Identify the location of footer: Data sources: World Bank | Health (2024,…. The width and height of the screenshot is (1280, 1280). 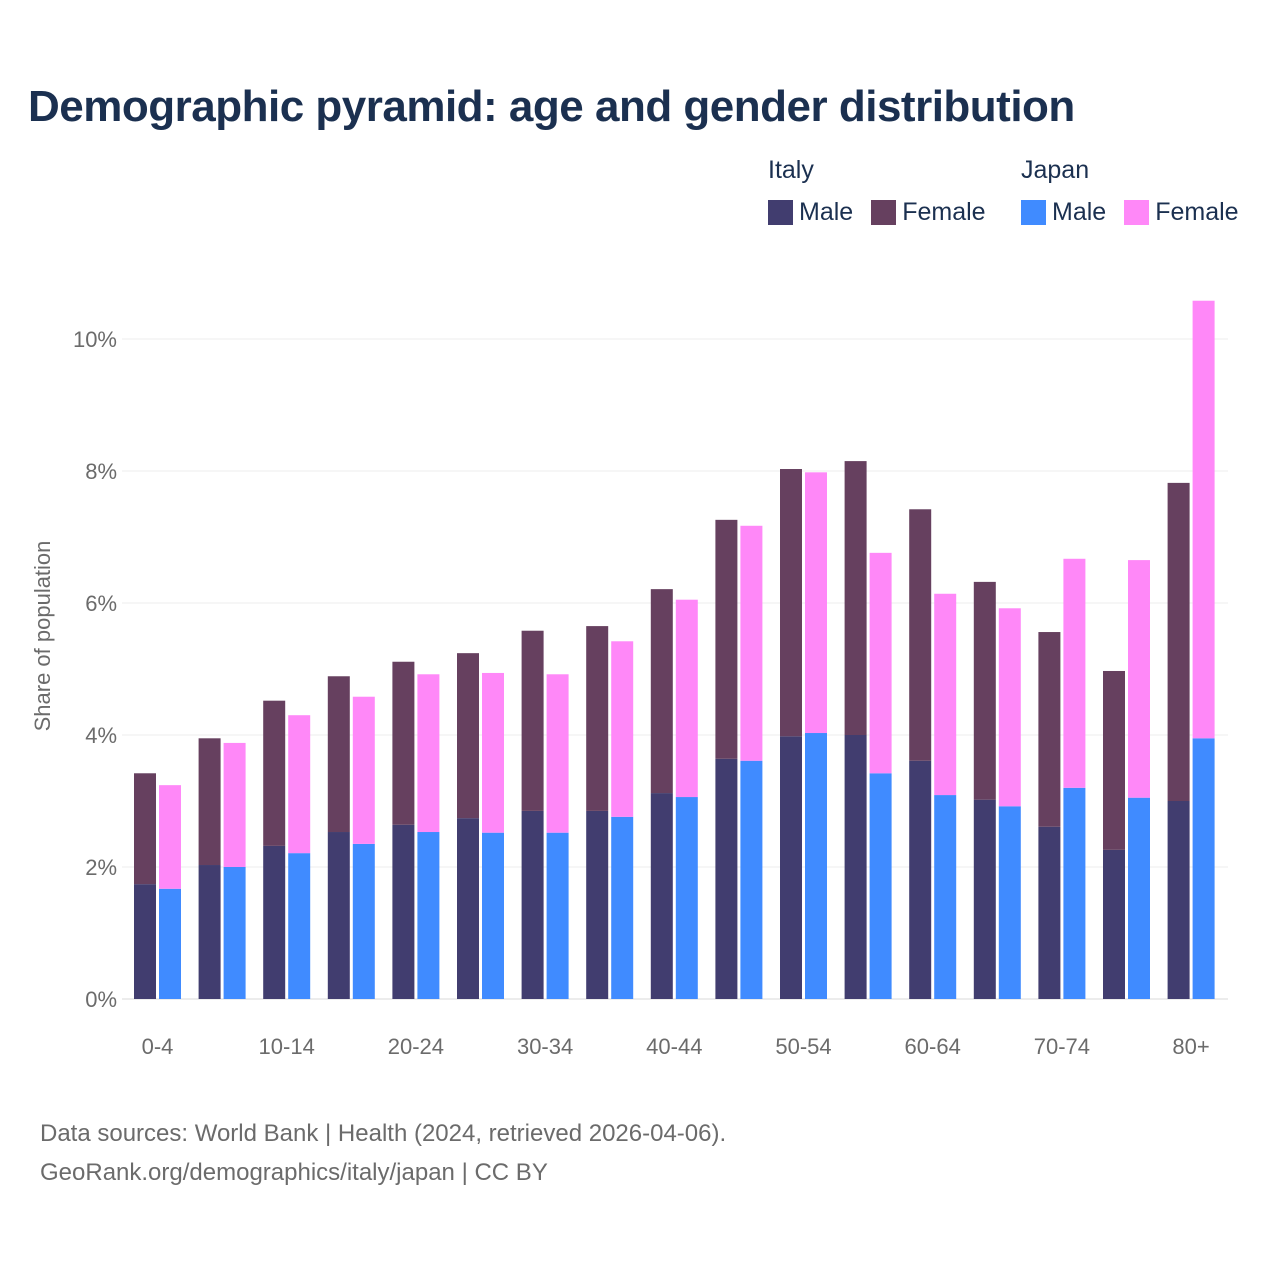
(383, 1153).